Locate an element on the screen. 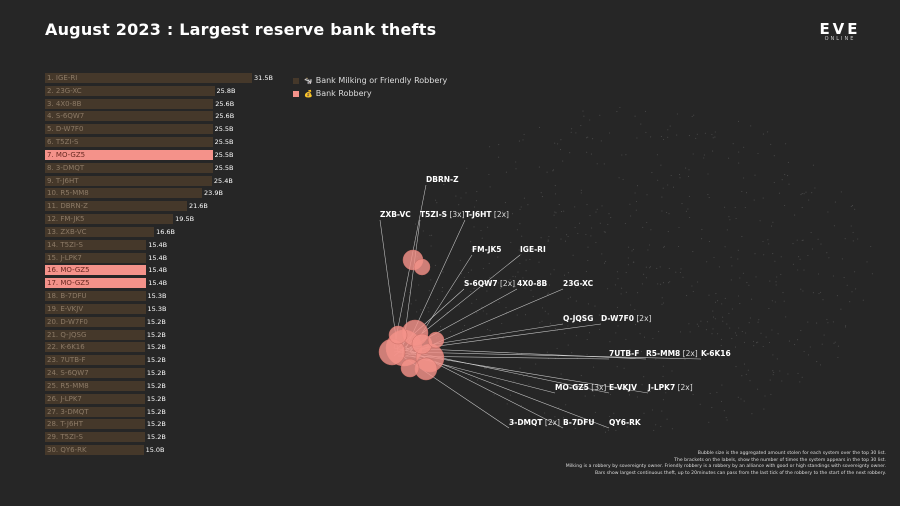  bar-category-label: 16. MO-GZ5 is located at coordinates (68, 270).